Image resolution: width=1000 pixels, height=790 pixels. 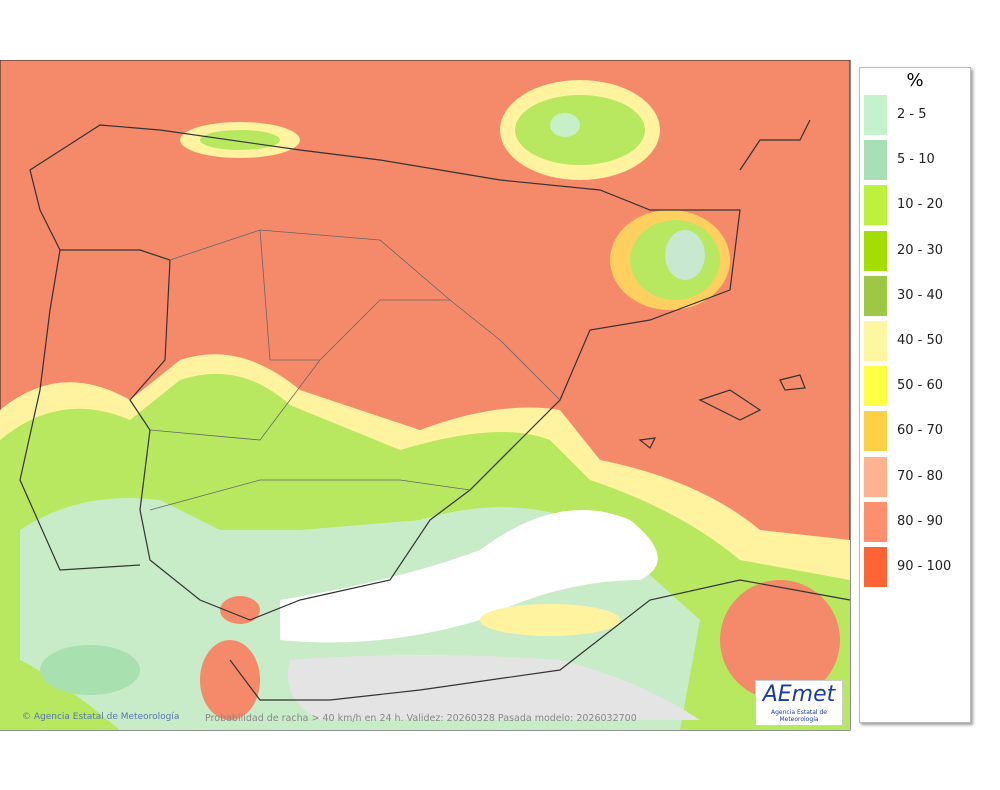 What do you see at coordinates (106, 717) in the screenshot?
I see `credit-text: Agencia Estatal de Meteorología` at bounding box center [106, 717].